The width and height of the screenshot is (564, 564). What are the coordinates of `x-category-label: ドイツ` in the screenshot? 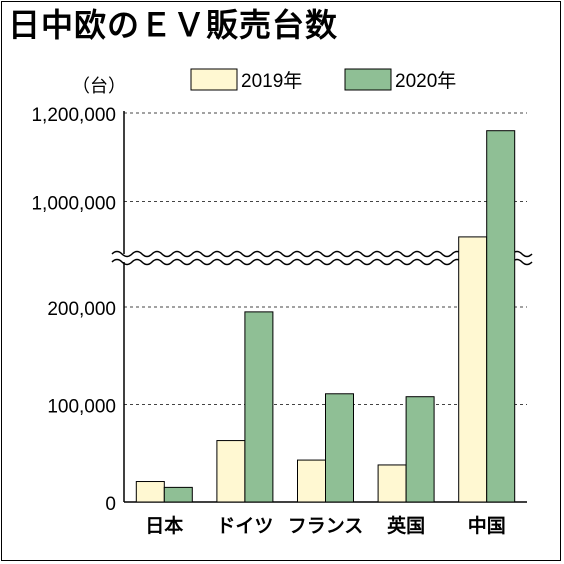 It's located at (244, 526).